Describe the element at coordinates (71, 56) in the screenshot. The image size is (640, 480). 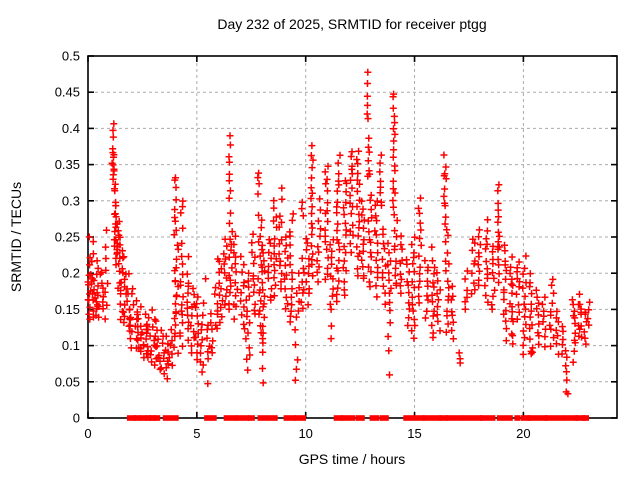
I see `y-tick-label: 0.5` at that location.